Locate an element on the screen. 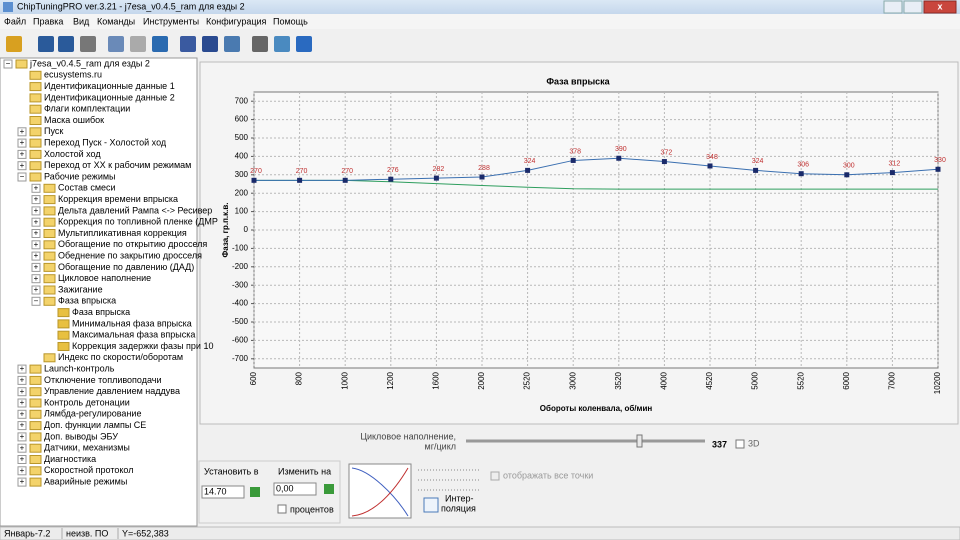  tree-item: j7esa_v0.4.5_ram для езды 2 is located at coordinates (89, 63).